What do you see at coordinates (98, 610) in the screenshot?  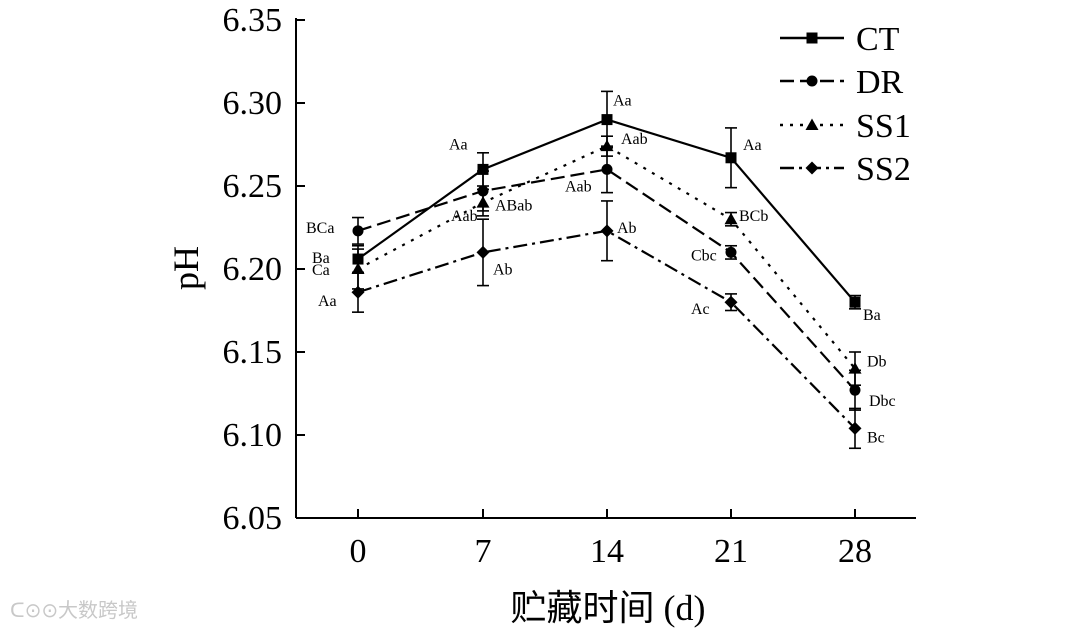 I see `watermark-text: 大数跨境` at bounding box center [98, 610].